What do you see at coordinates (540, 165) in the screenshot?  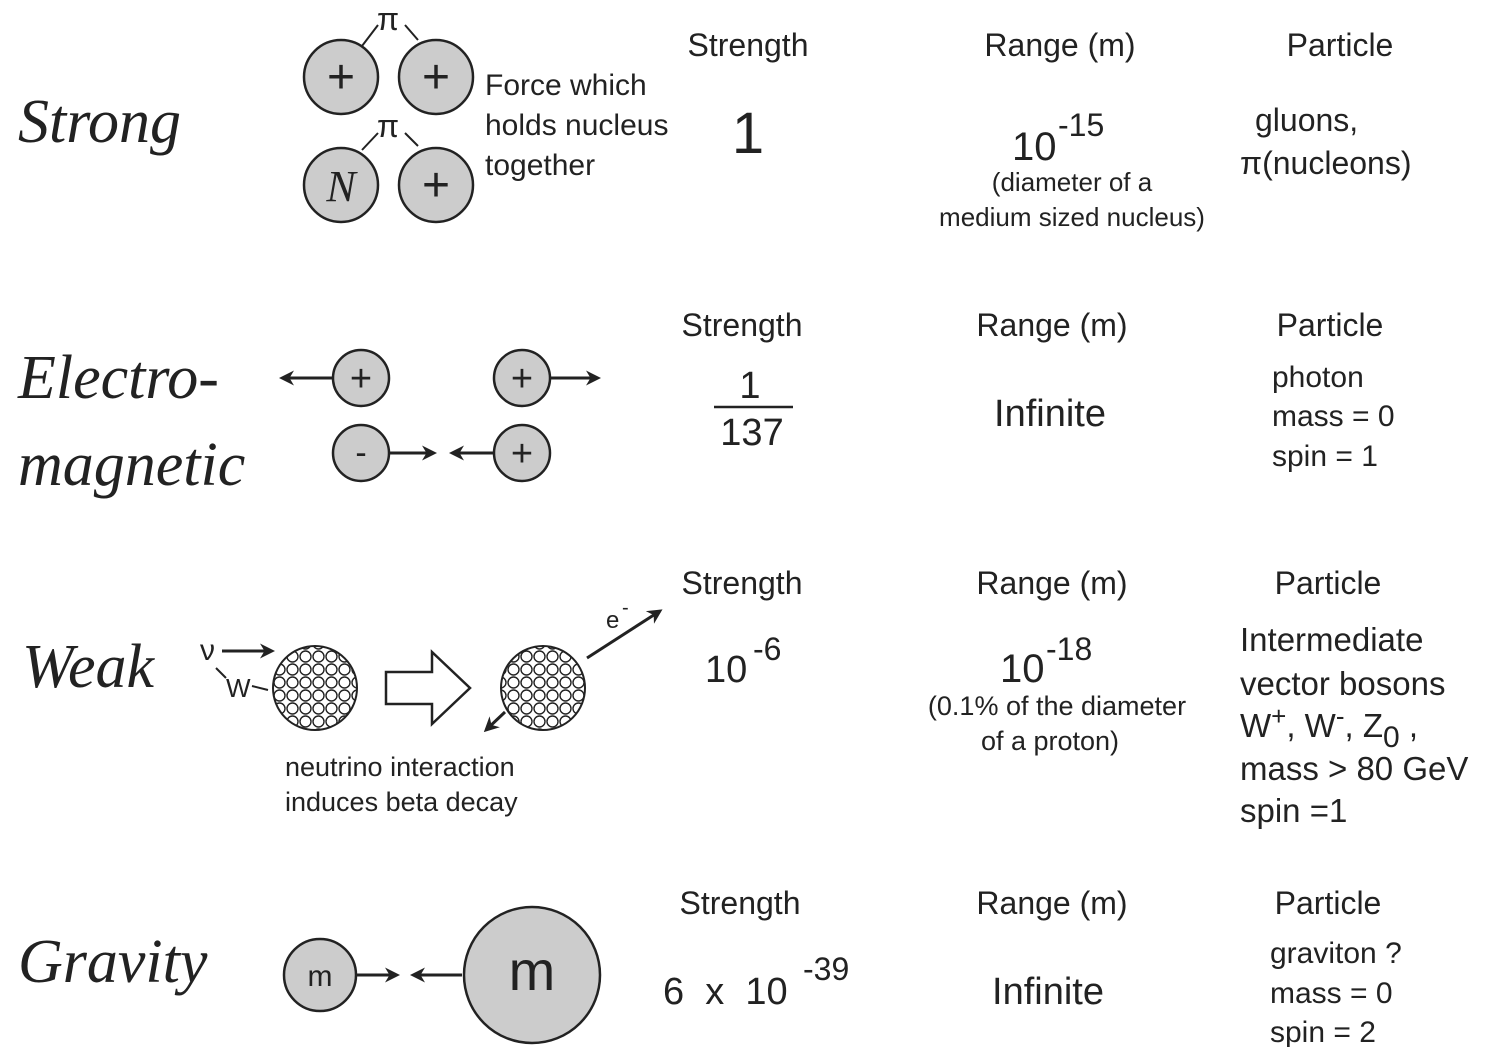 I see `caption: together` at bounding box center [540, 165].